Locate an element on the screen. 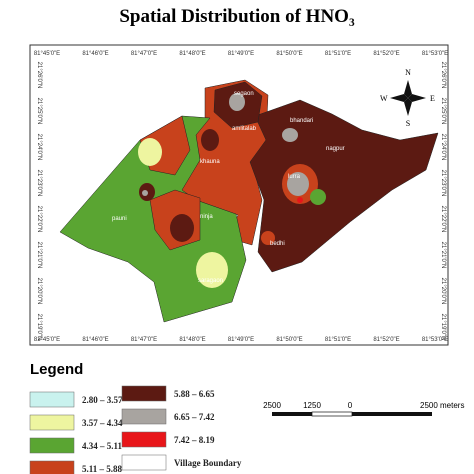 This screenshot has width=474, height=474. legend-label: 5.88 – 6.65 is located at coordinates (194, 394).